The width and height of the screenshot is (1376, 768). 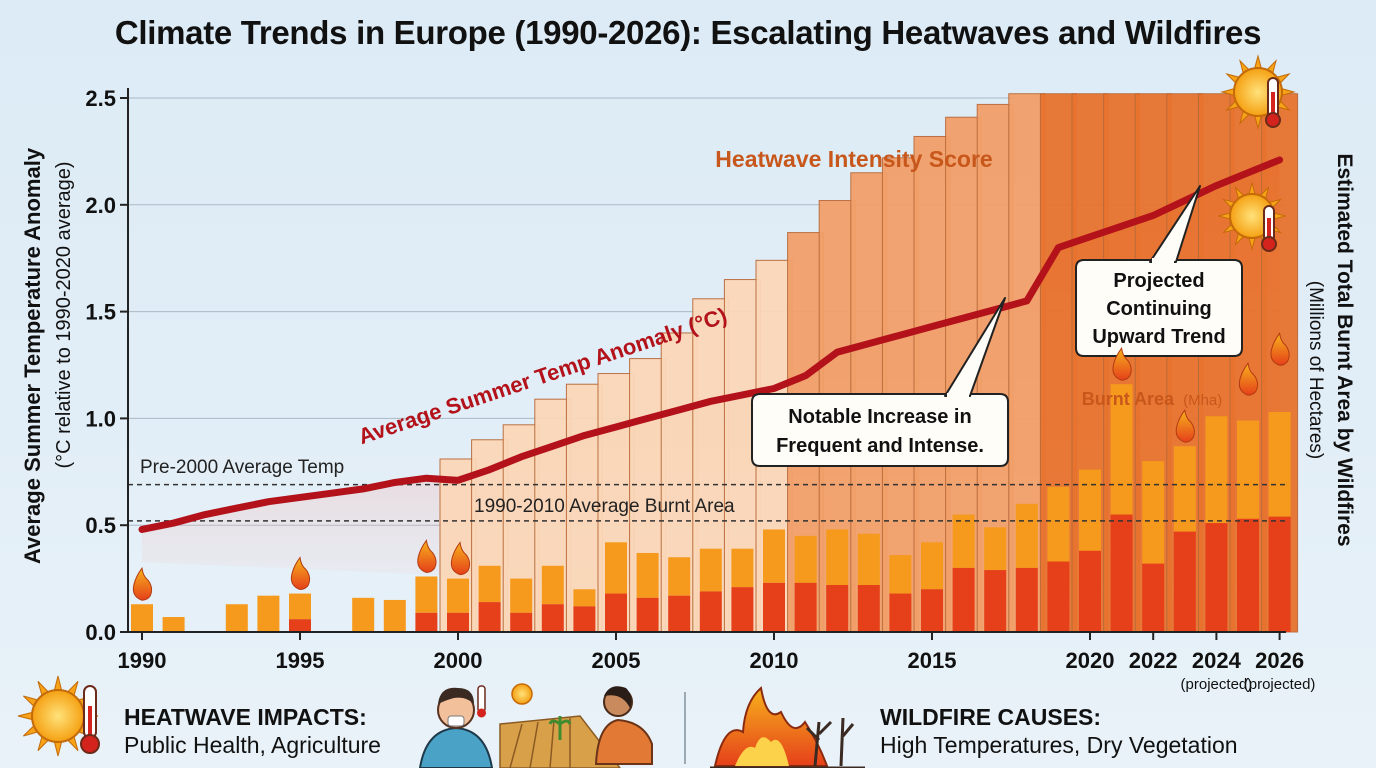 What do you see at coordinates (1158, 337) in the screenshot?
I see `callout-projected-line3: Upward Trend` at bounding box center [1158, 337].